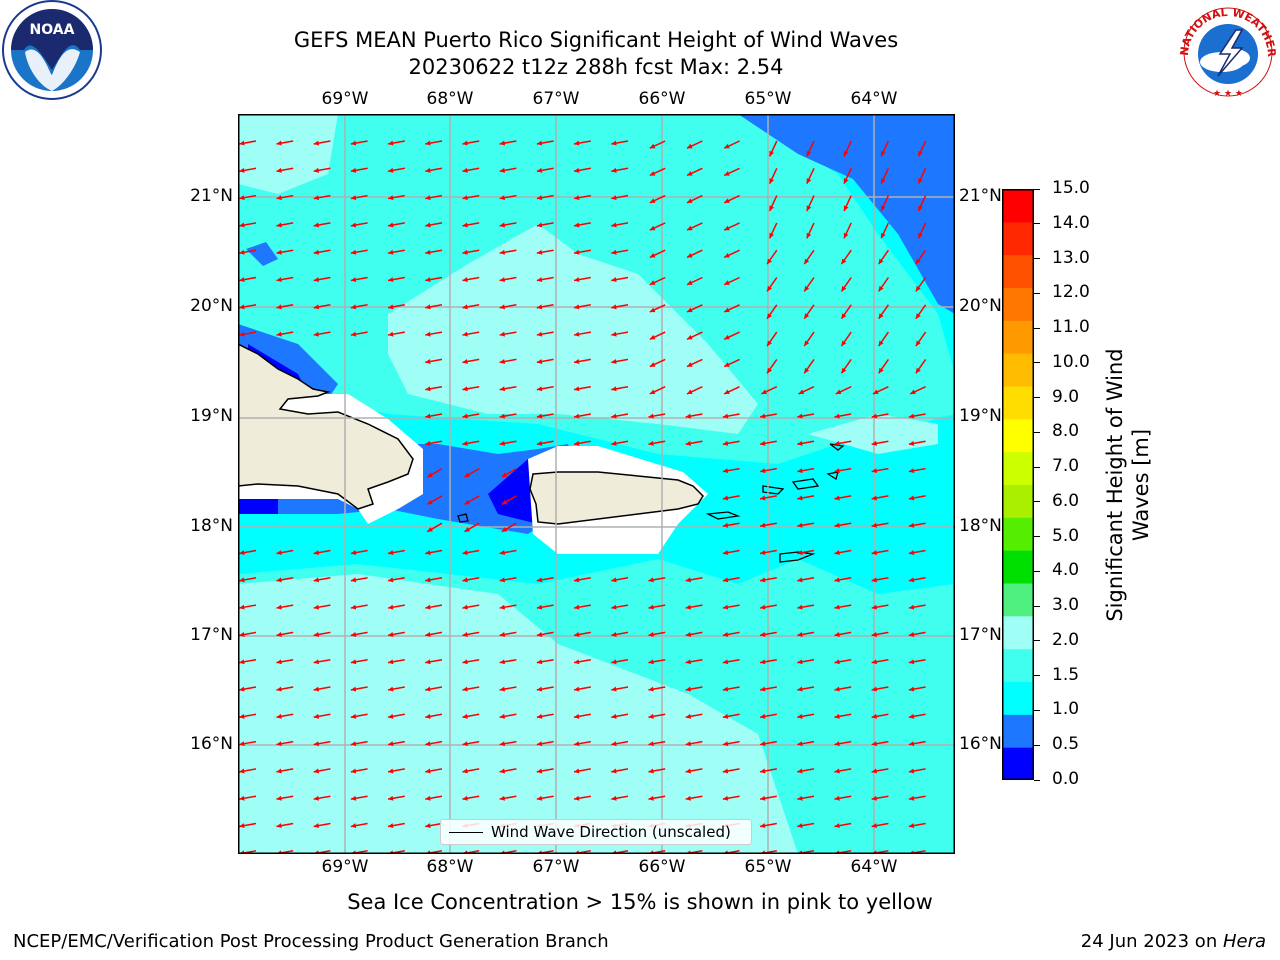  Describe the element at coordinates (662, 99) in the screenshot. I see `lon-label-top-66w: 66°W` at that location.